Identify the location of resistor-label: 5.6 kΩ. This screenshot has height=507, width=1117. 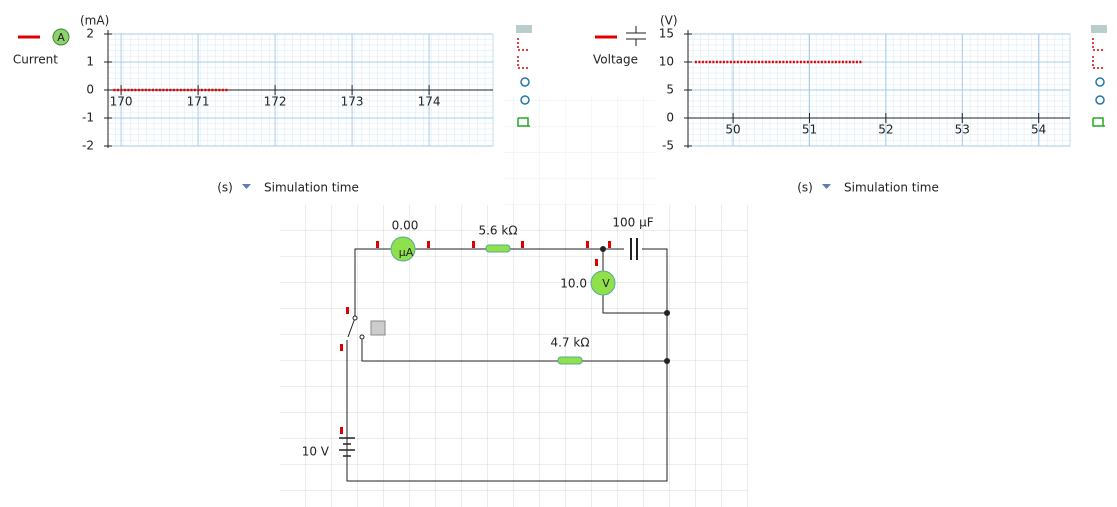
(497, 231).